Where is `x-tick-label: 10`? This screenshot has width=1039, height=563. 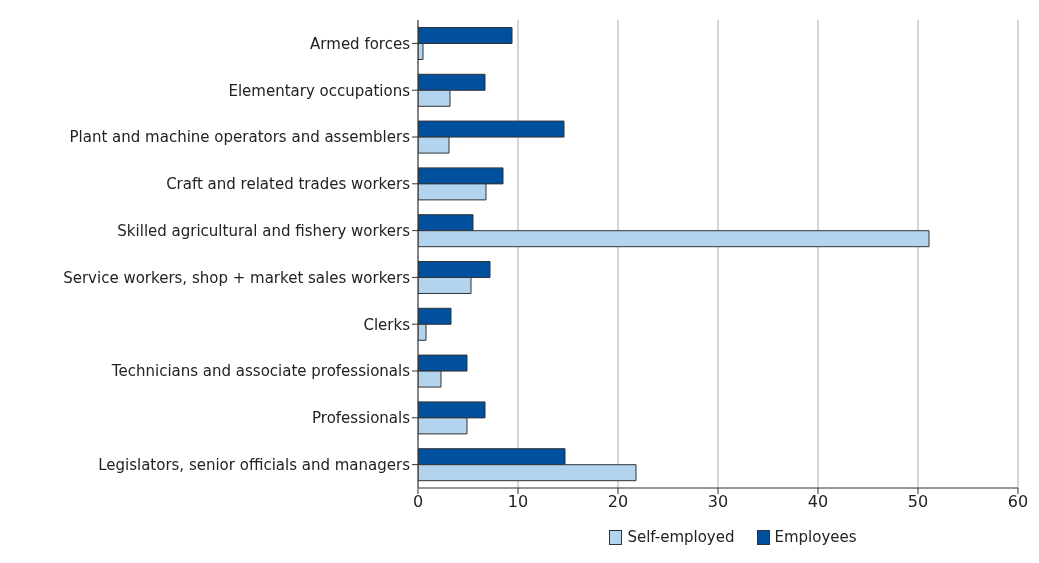
x-tick-label: 10 is located at coordinates (518, 502).